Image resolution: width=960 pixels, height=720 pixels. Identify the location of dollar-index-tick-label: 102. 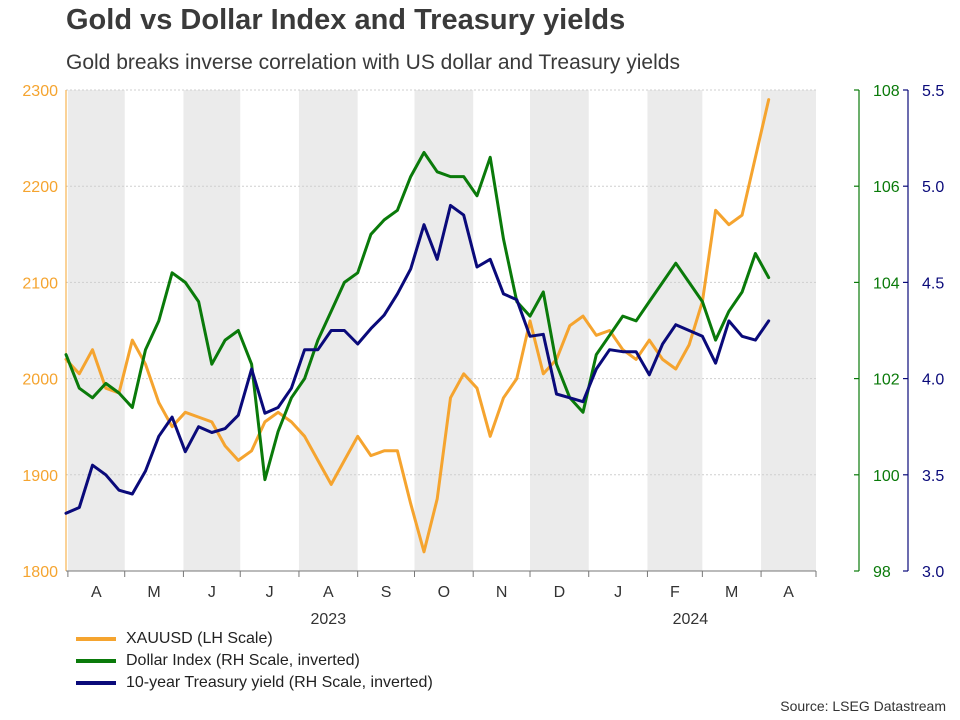
(886, 380).